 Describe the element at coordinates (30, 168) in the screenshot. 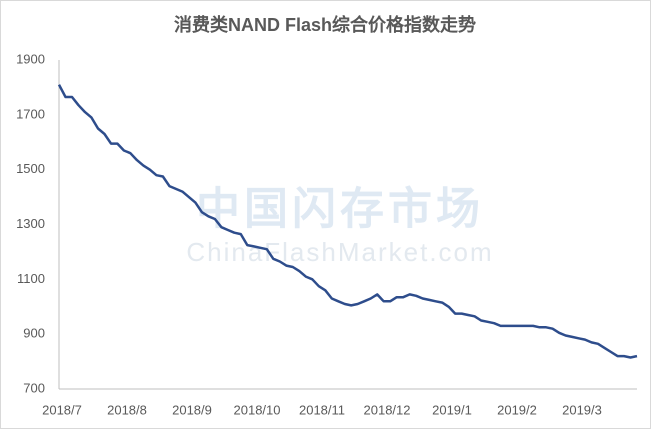

I see `y-tick-label: 1500` at that location.